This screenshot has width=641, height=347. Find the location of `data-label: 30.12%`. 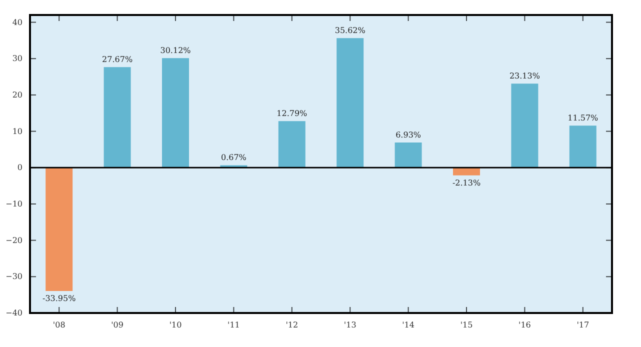

data-label: 30.12% is located at coordinates (176, 51).